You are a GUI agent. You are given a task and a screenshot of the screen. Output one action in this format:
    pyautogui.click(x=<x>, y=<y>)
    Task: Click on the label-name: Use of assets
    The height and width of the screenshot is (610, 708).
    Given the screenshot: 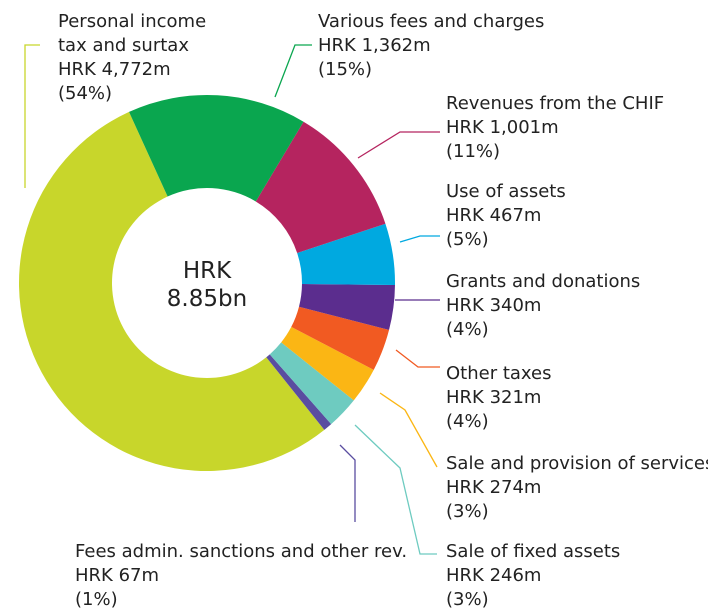 What is the action you would take?
    pyautogui.click(x=506, y=191)
    